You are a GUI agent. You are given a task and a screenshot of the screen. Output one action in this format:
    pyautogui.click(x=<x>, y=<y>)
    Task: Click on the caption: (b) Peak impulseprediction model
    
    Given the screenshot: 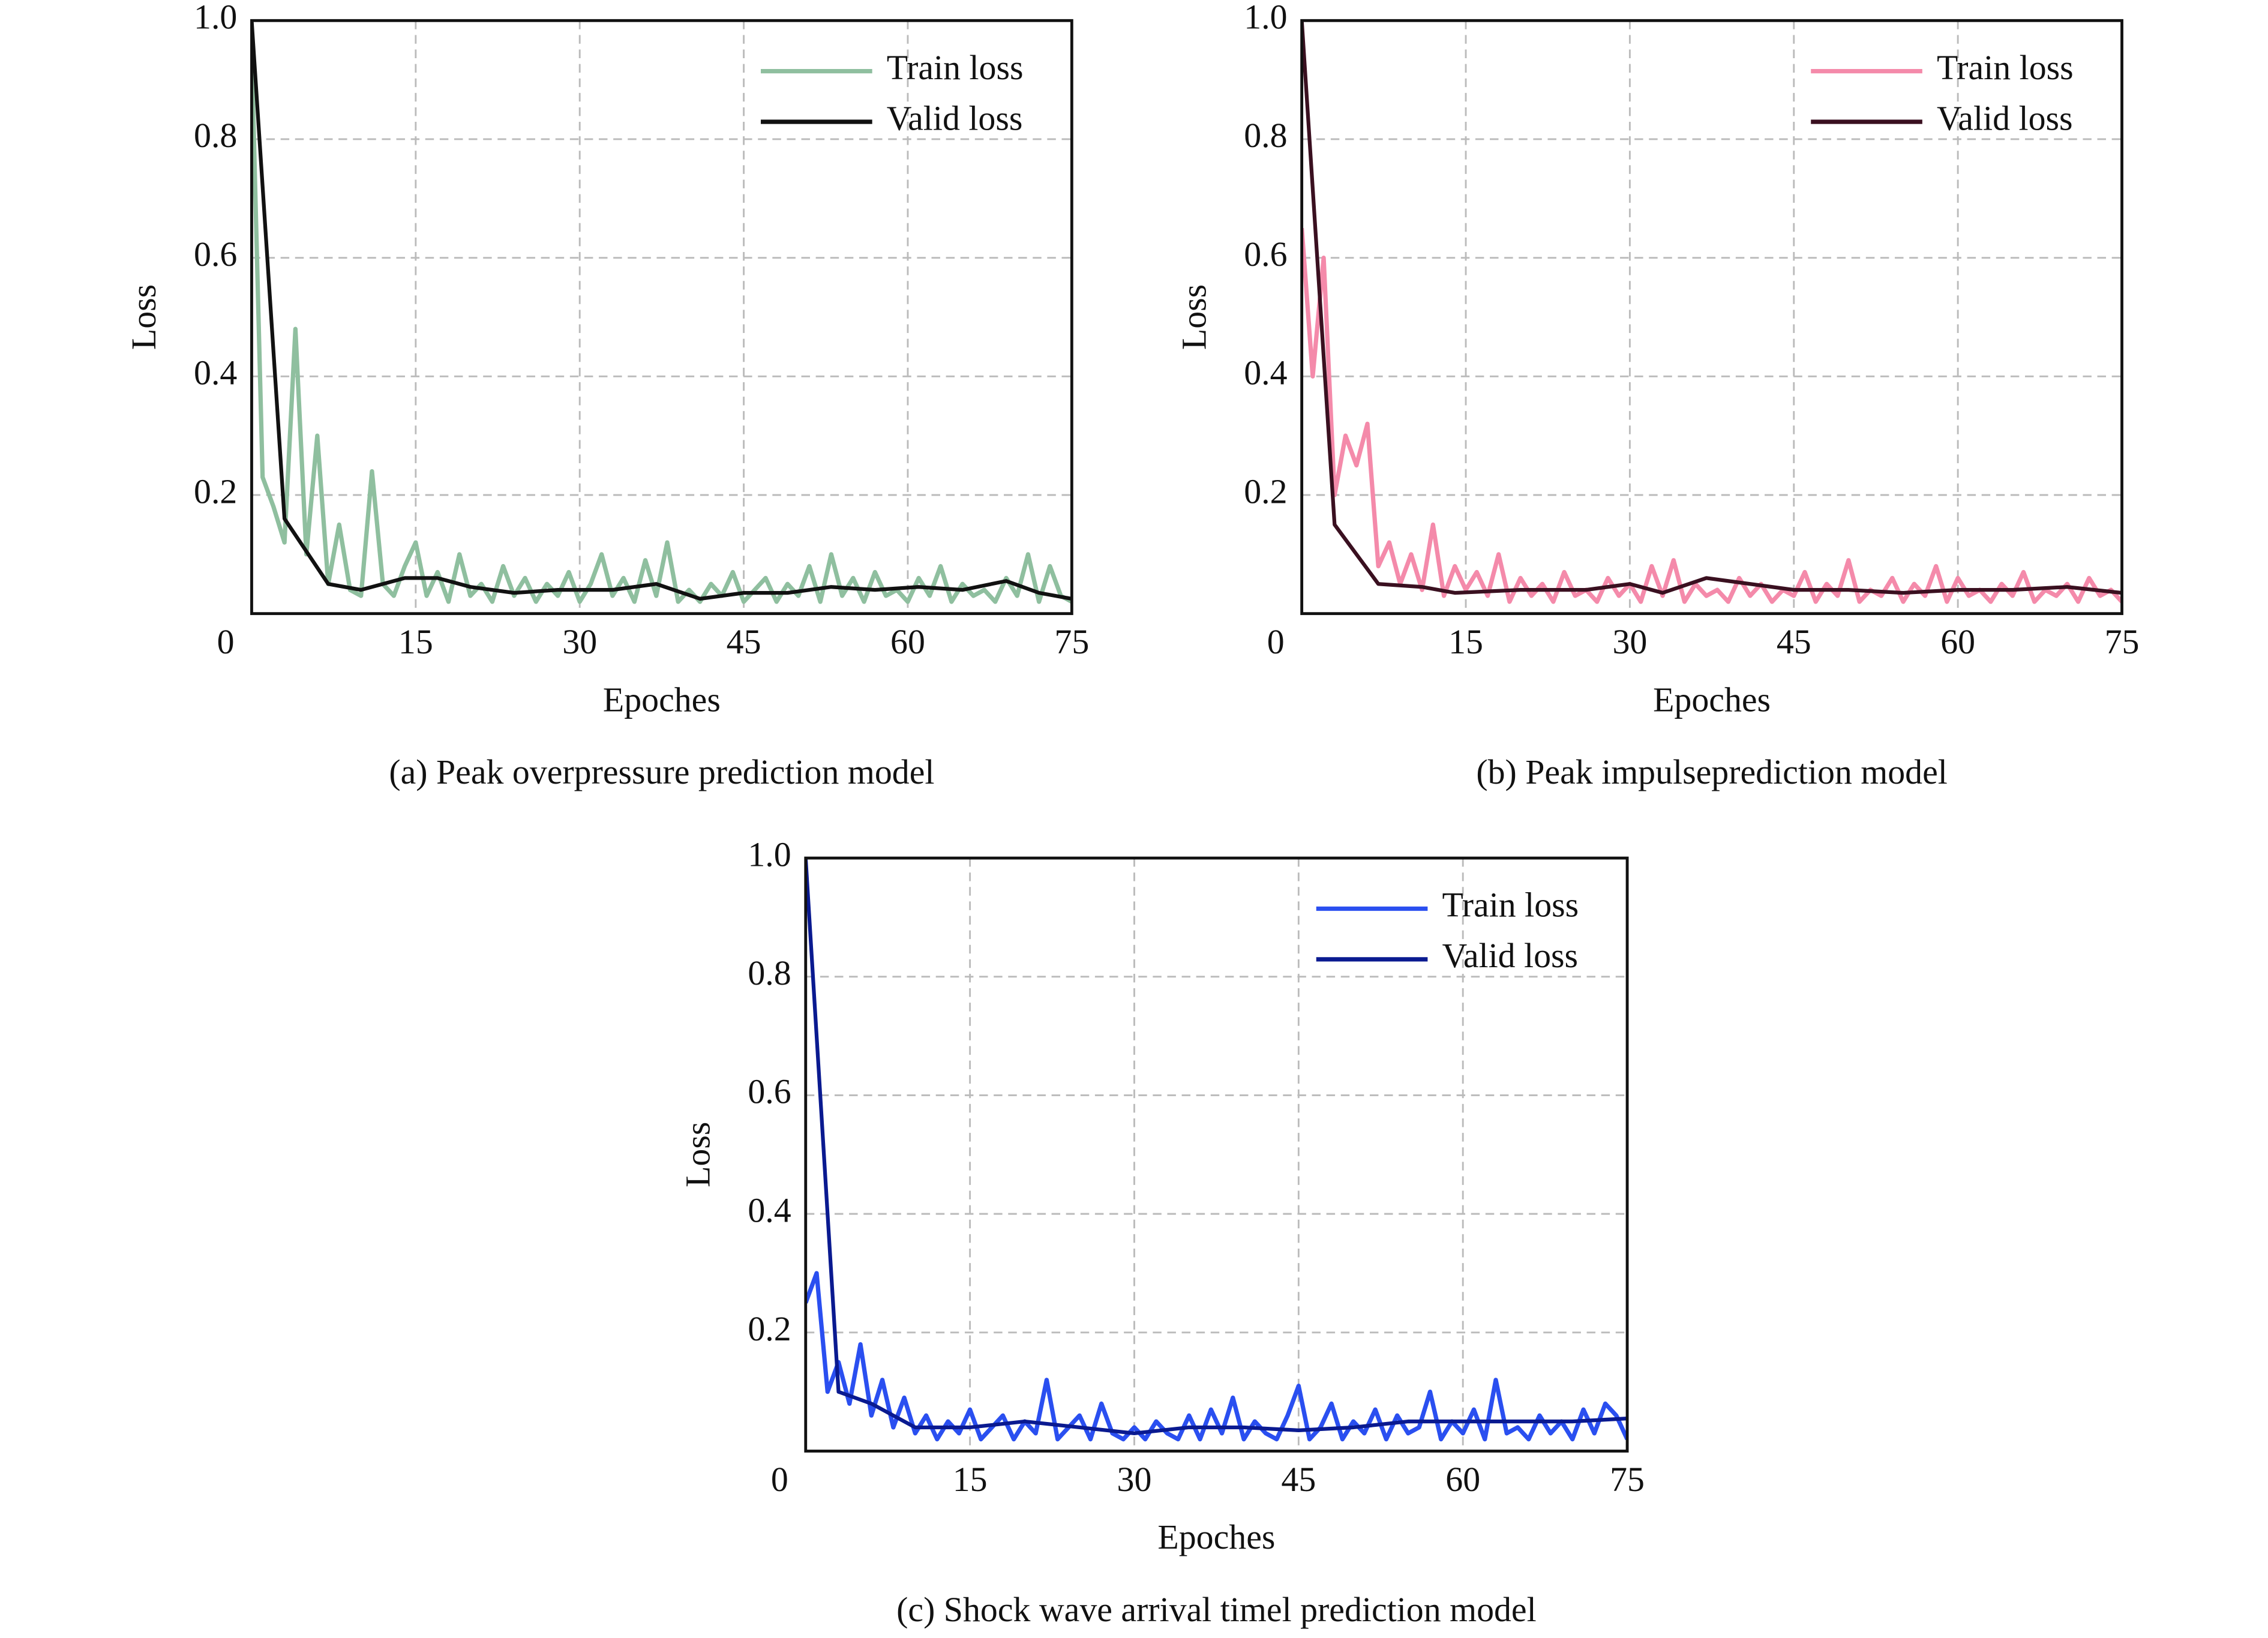 What is the action you would take?
    pyautogui.click(x=1712, y=772)
    